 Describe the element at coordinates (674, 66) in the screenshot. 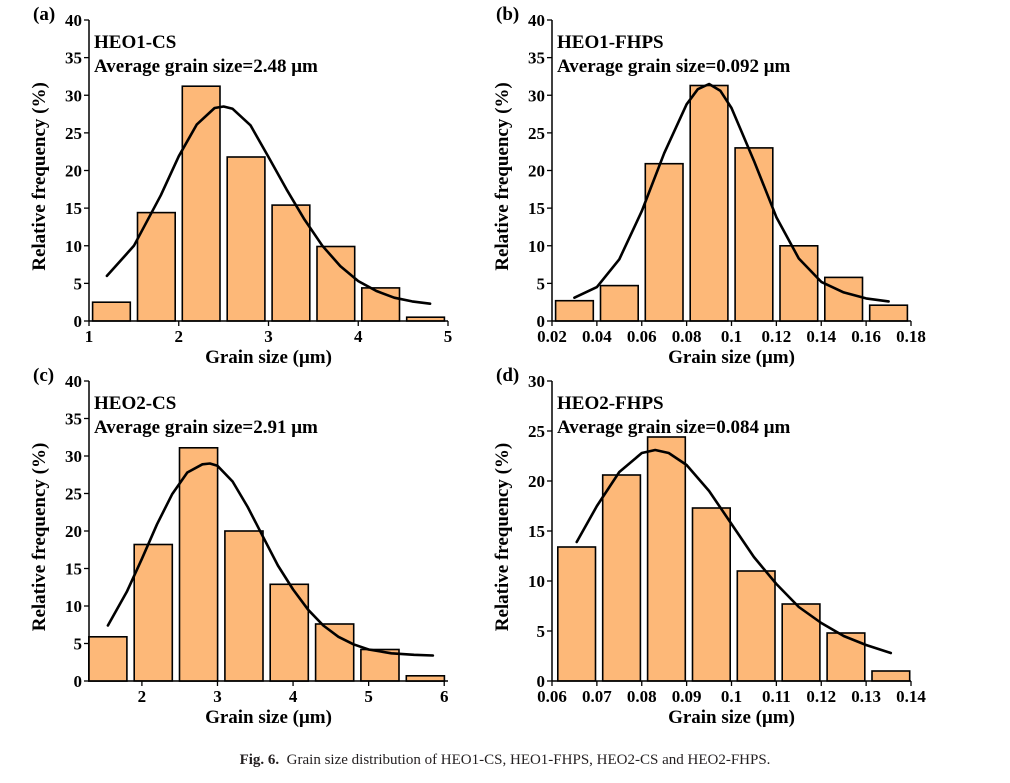

I see `average-grain-size-note: Average grain size=0.092 μm` at that location.